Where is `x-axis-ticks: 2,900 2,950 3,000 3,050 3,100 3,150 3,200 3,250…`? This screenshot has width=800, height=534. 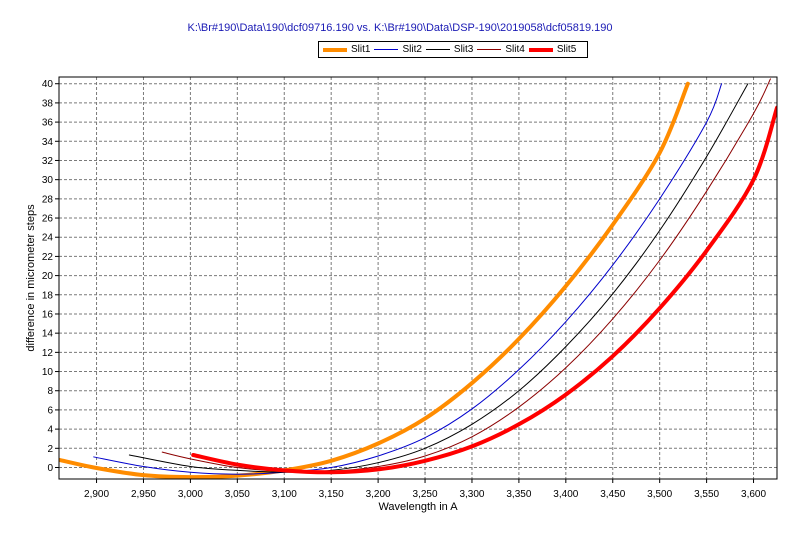 x-axis-ticks: 2,900 2,950 3,000 3,050 3,100 3,150 3,200 3,250… is located at coordinates (425, 489).